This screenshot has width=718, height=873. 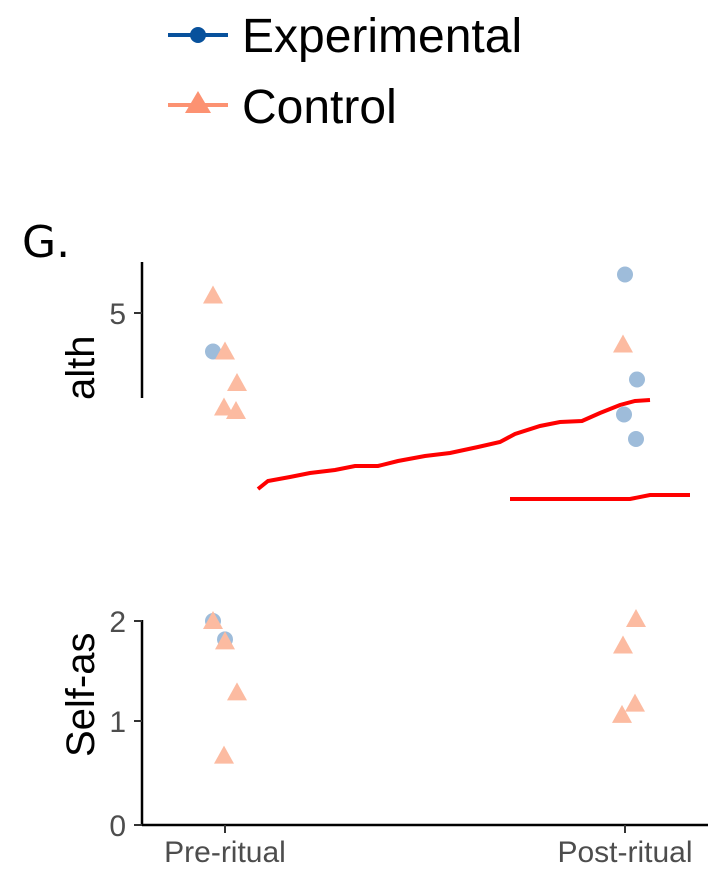 I want to click on legend-entry-control: Control, so click(x=282, y=107).